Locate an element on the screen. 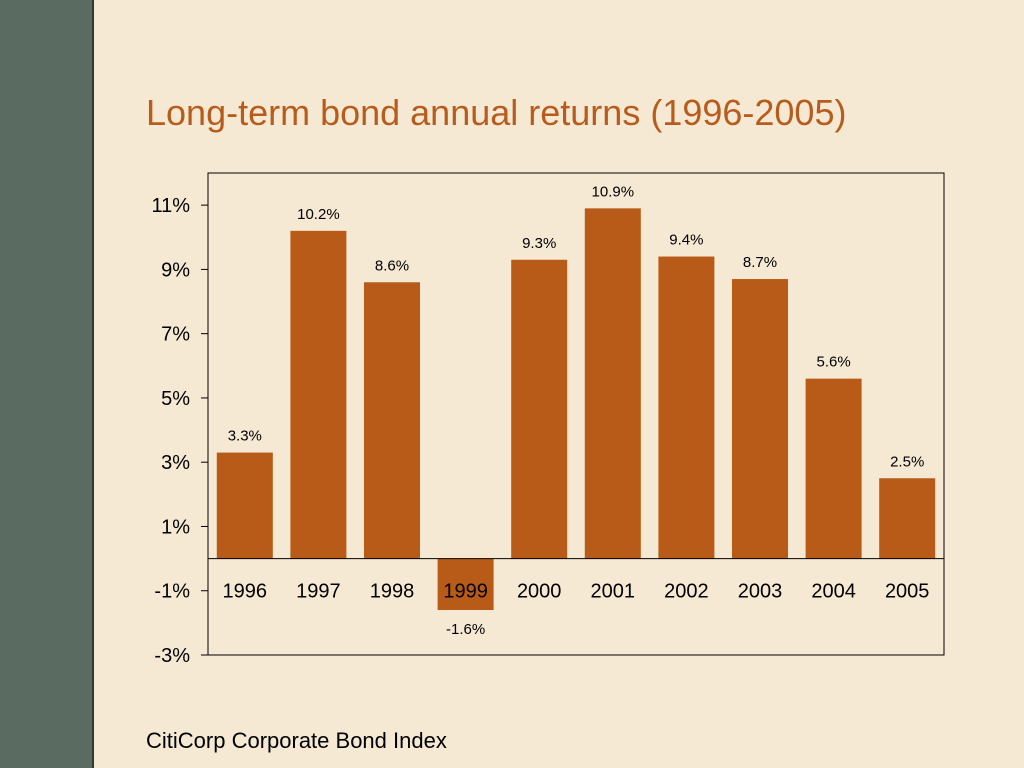 Image resolution: width=1024 pixels, height=768 pixels. y-tick-label: 5% is located at coordinates (175, 399).